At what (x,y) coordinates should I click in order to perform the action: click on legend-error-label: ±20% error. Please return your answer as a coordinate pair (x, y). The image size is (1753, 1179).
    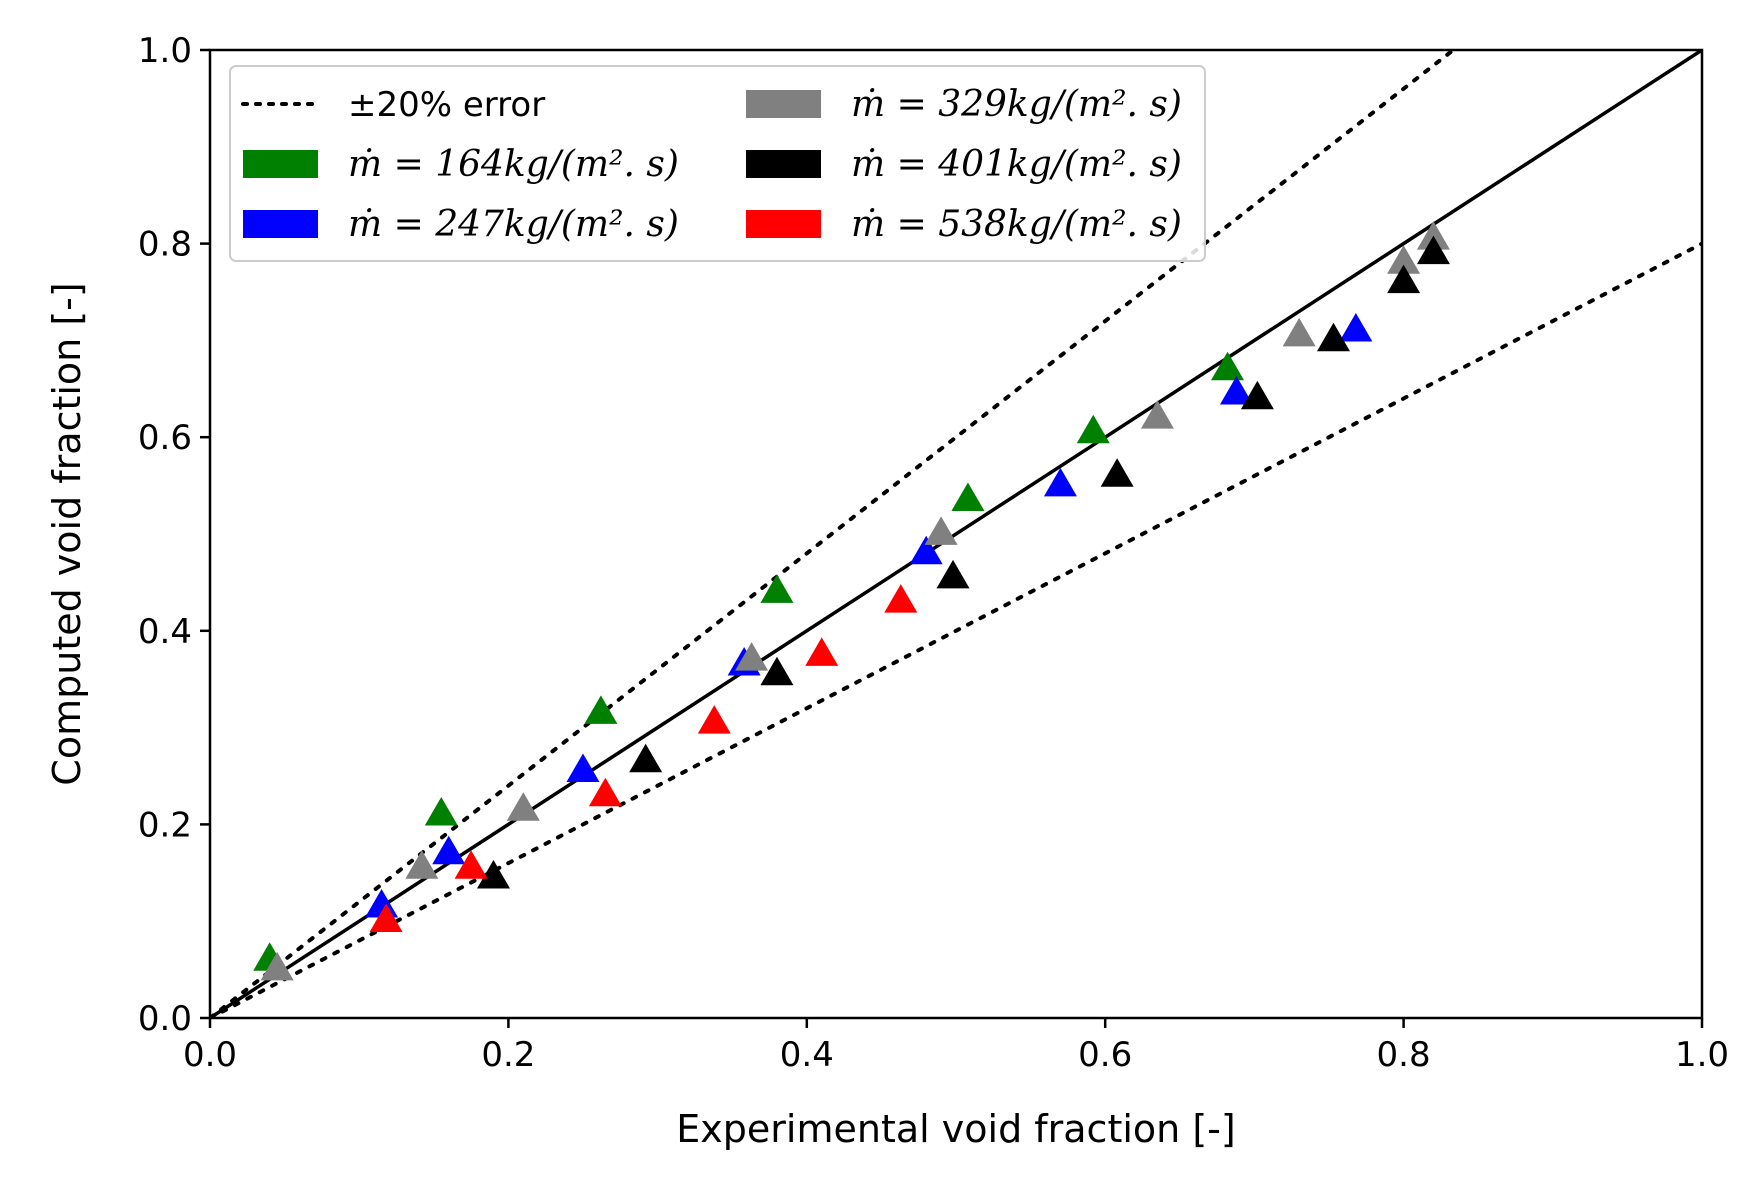
    Looking at the image, I should click on (446, 105).